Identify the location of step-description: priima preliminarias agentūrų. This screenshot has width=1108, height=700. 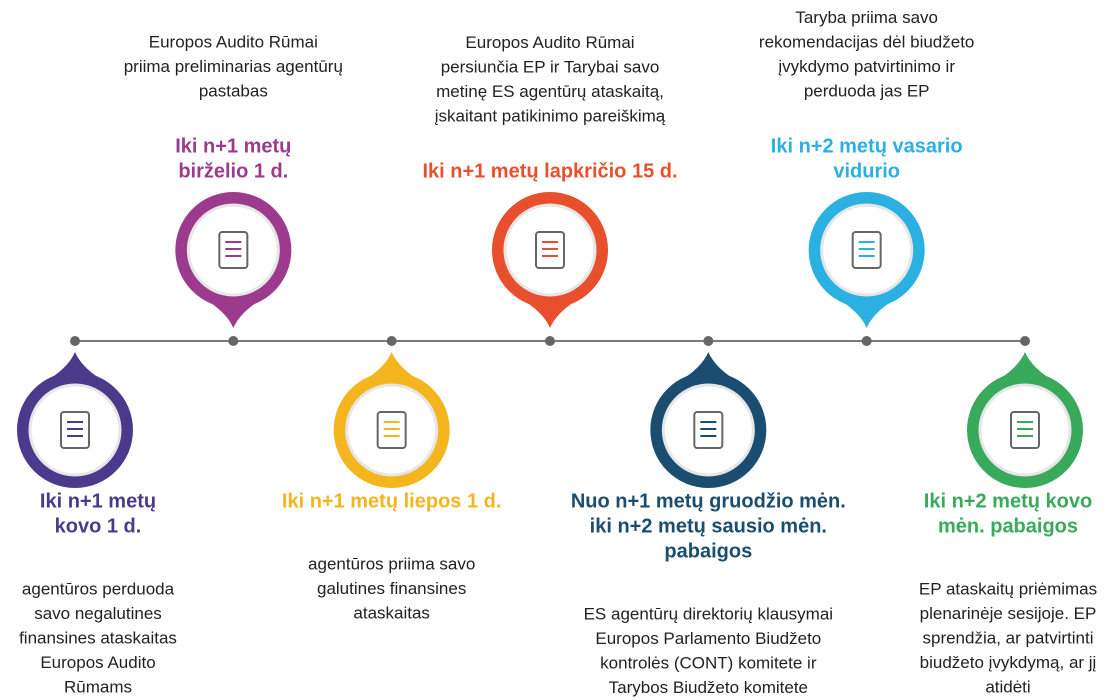
(233, 66).